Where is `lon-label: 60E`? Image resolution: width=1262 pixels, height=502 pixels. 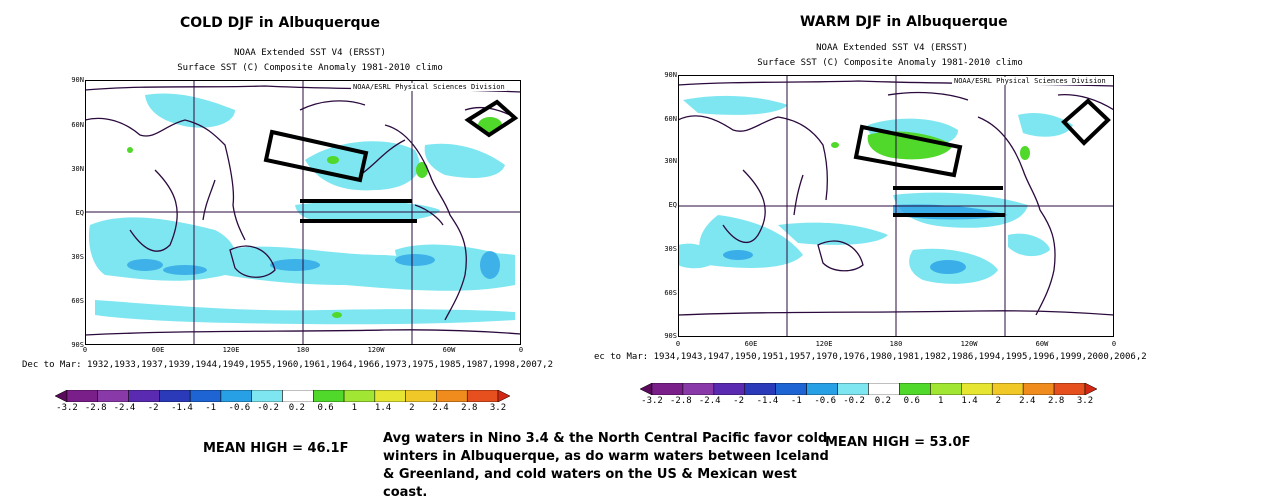 lon-label: 60E is located at coordinates (158, 350).